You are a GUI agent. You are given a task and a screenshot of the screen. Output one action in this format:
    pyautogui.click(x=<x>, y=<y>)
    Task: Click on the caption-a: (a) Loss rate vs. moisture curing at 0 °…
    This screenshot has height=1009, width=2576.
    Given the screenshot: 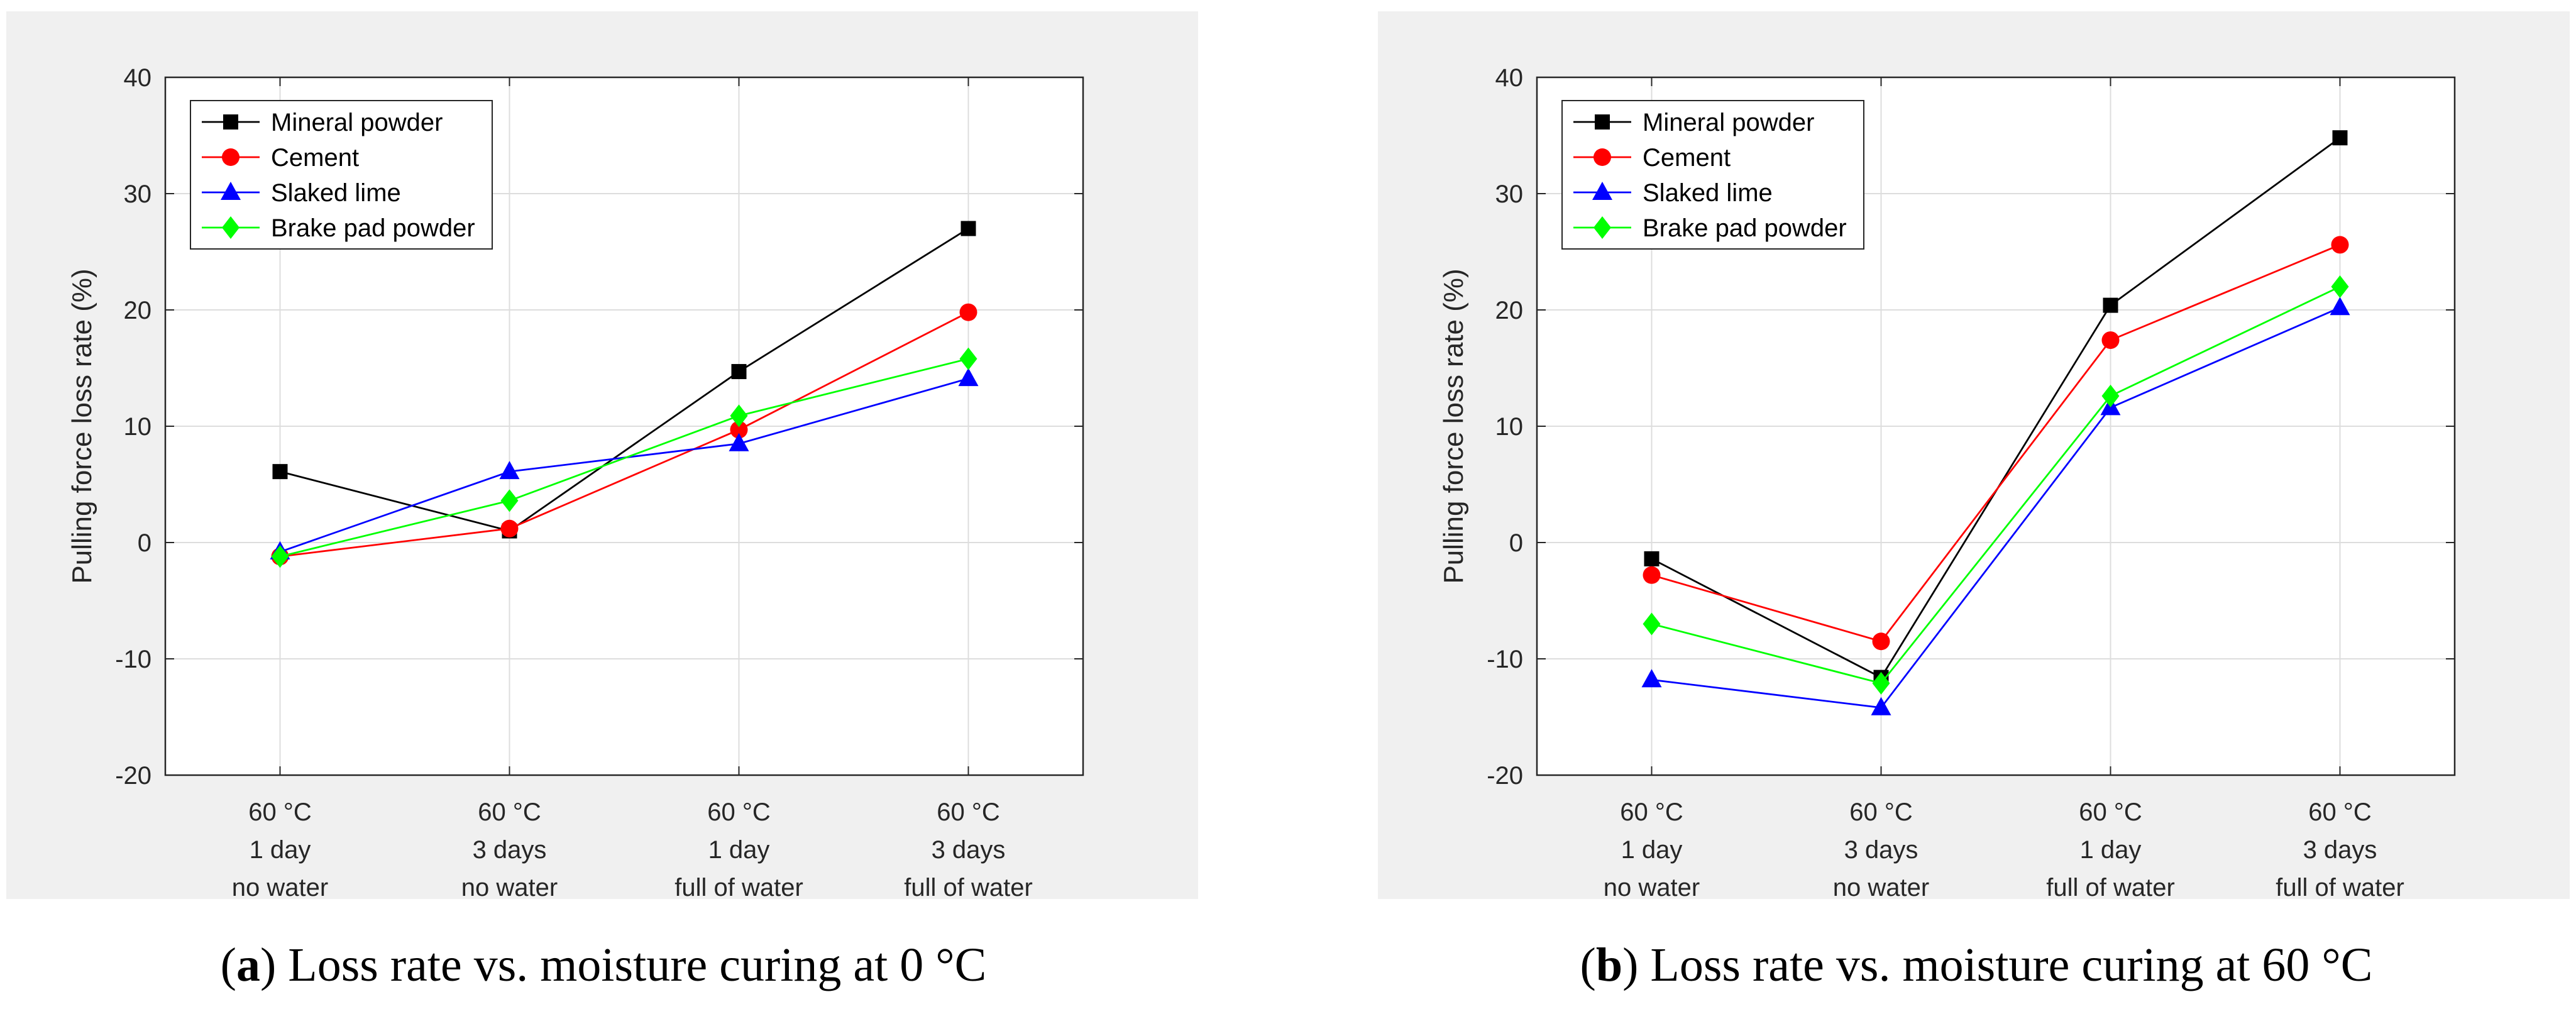 What is the action you would take?
    pyautogui.click(x=603, y=965)
    